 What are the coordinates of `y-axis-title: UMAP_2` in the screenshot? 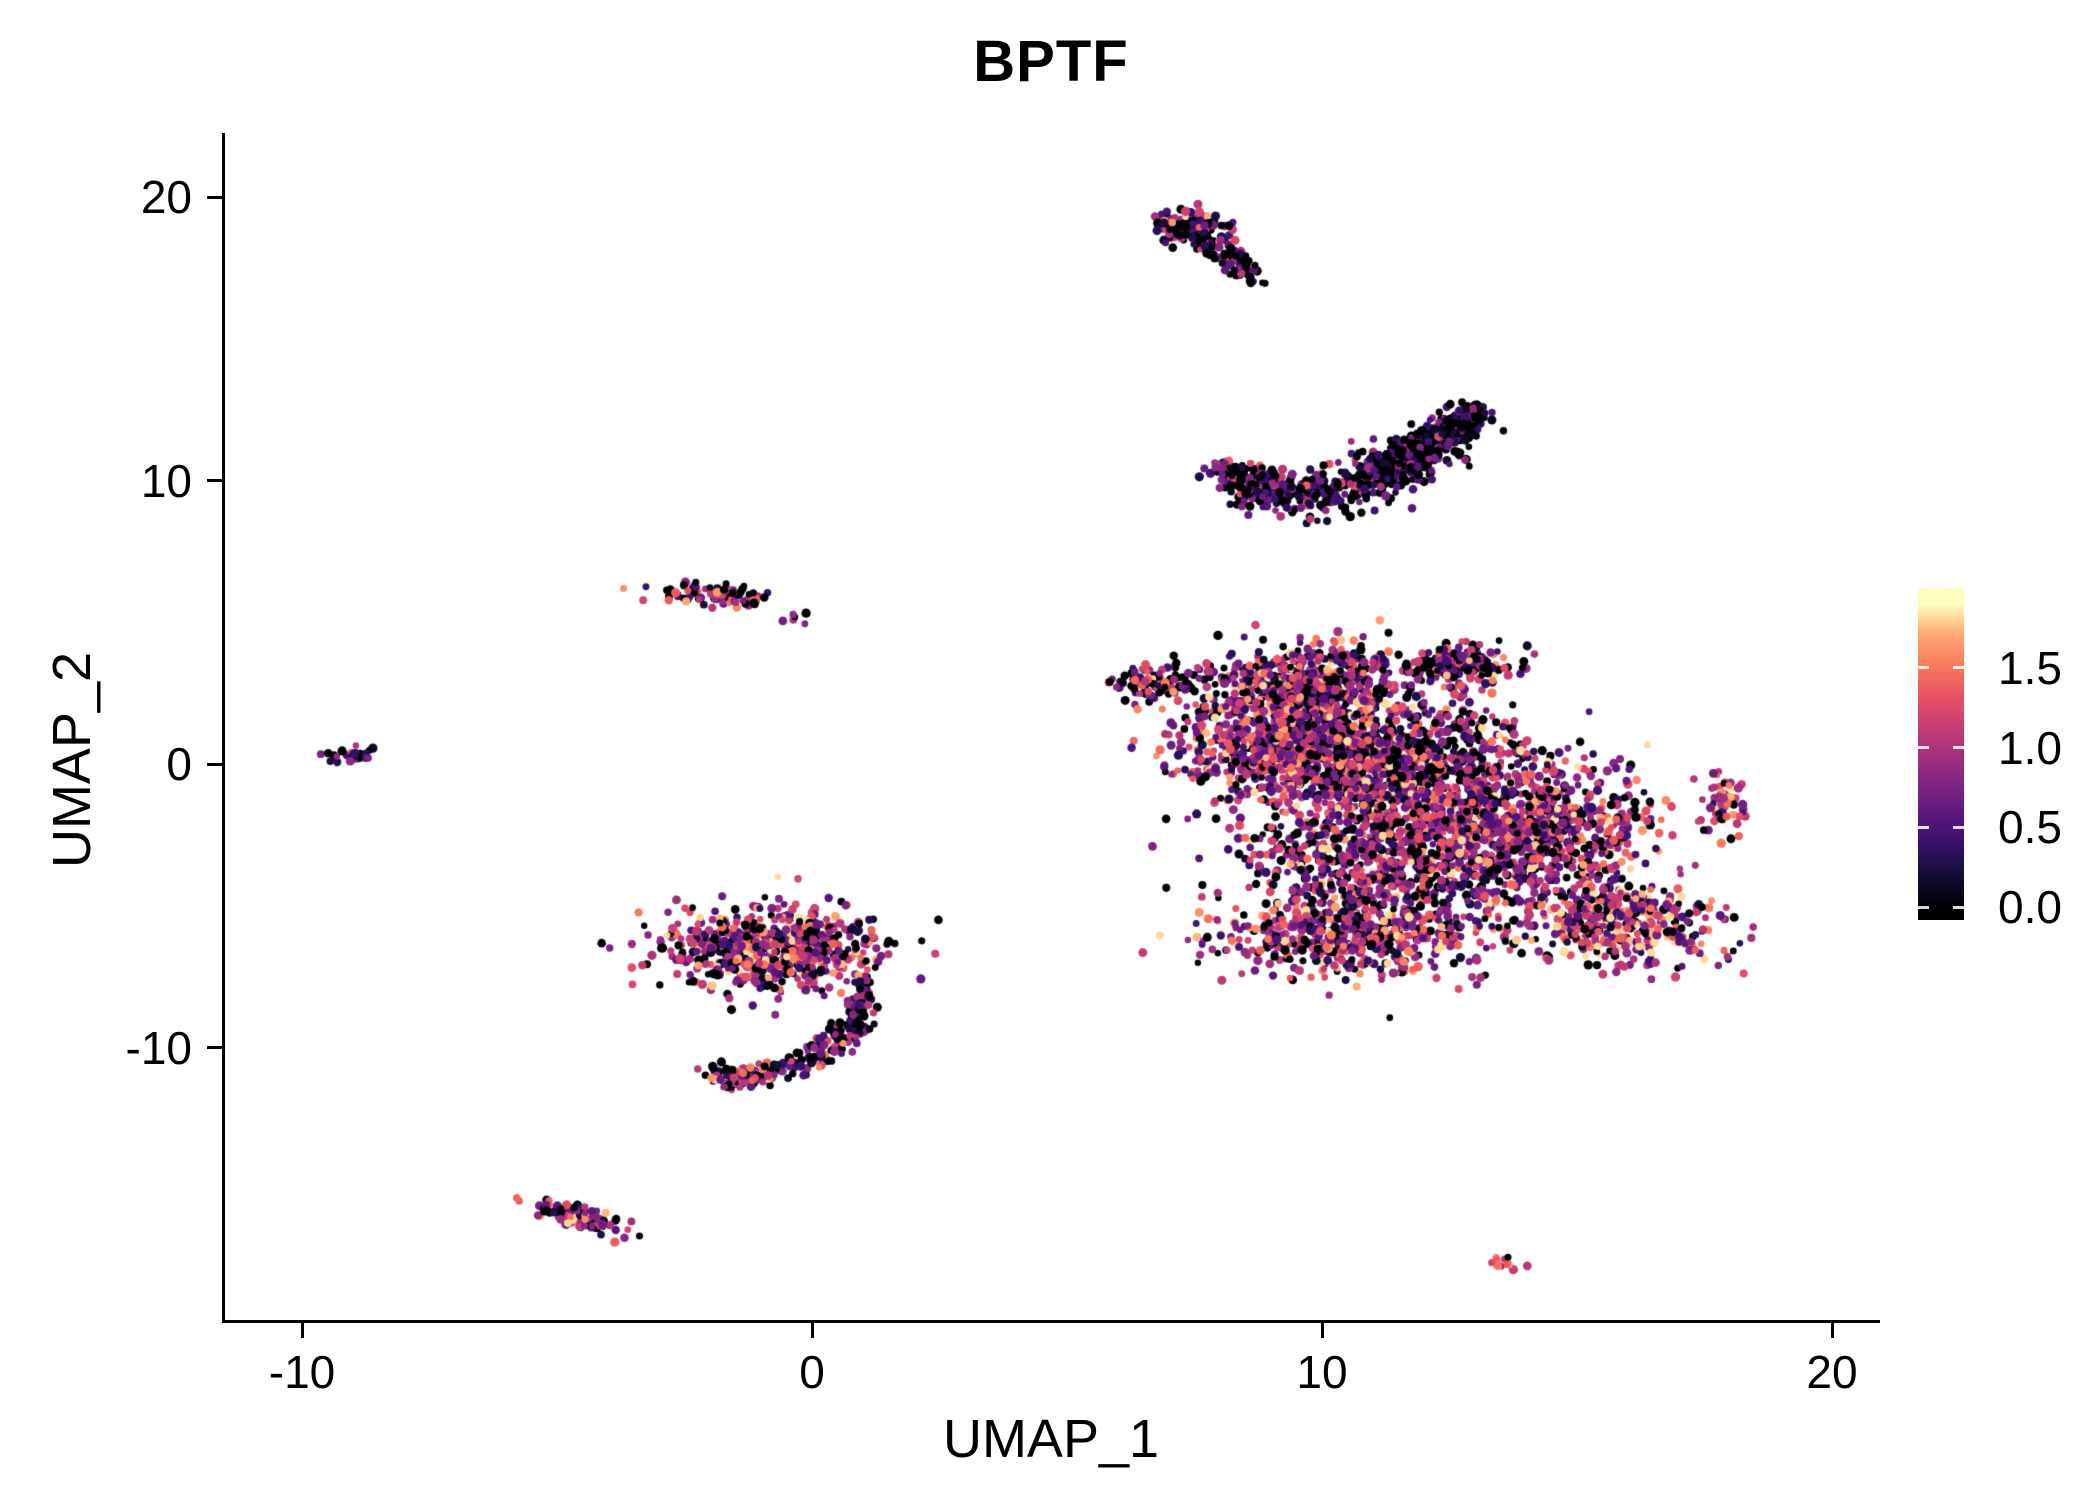 It's located at (72, 760).